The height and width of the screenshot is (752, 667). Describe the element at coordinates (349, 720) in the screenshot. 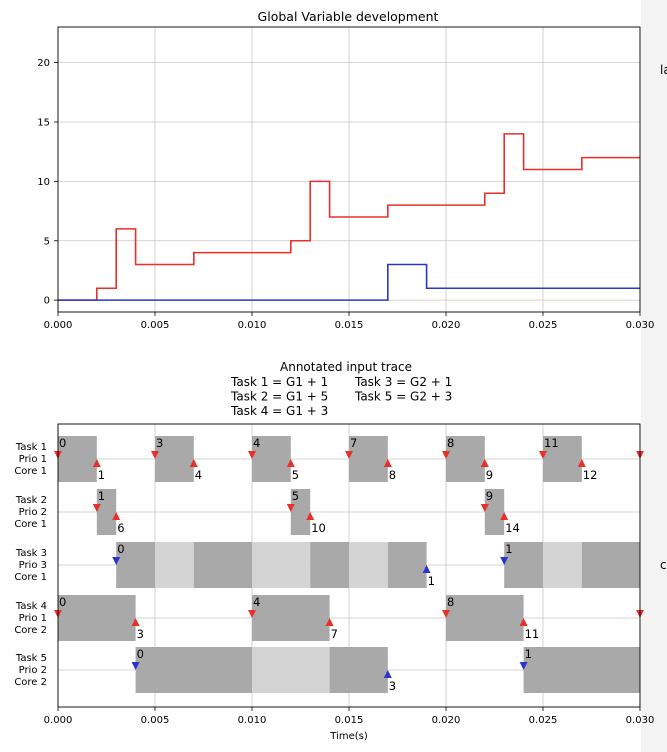

I see `plot2-x-tick-label: 0.015` at that location.